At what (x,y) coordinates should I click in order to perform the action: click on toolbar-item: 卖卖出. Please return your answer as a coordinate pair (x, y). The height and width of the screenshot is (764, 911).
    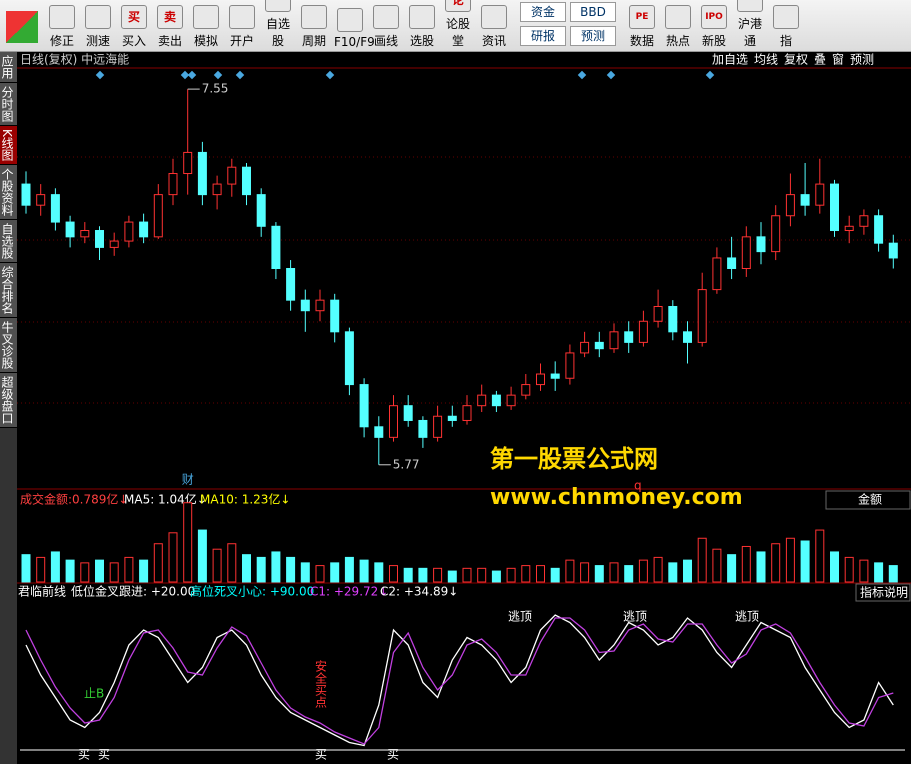
    Looking at the image, I should click on (170, 27).